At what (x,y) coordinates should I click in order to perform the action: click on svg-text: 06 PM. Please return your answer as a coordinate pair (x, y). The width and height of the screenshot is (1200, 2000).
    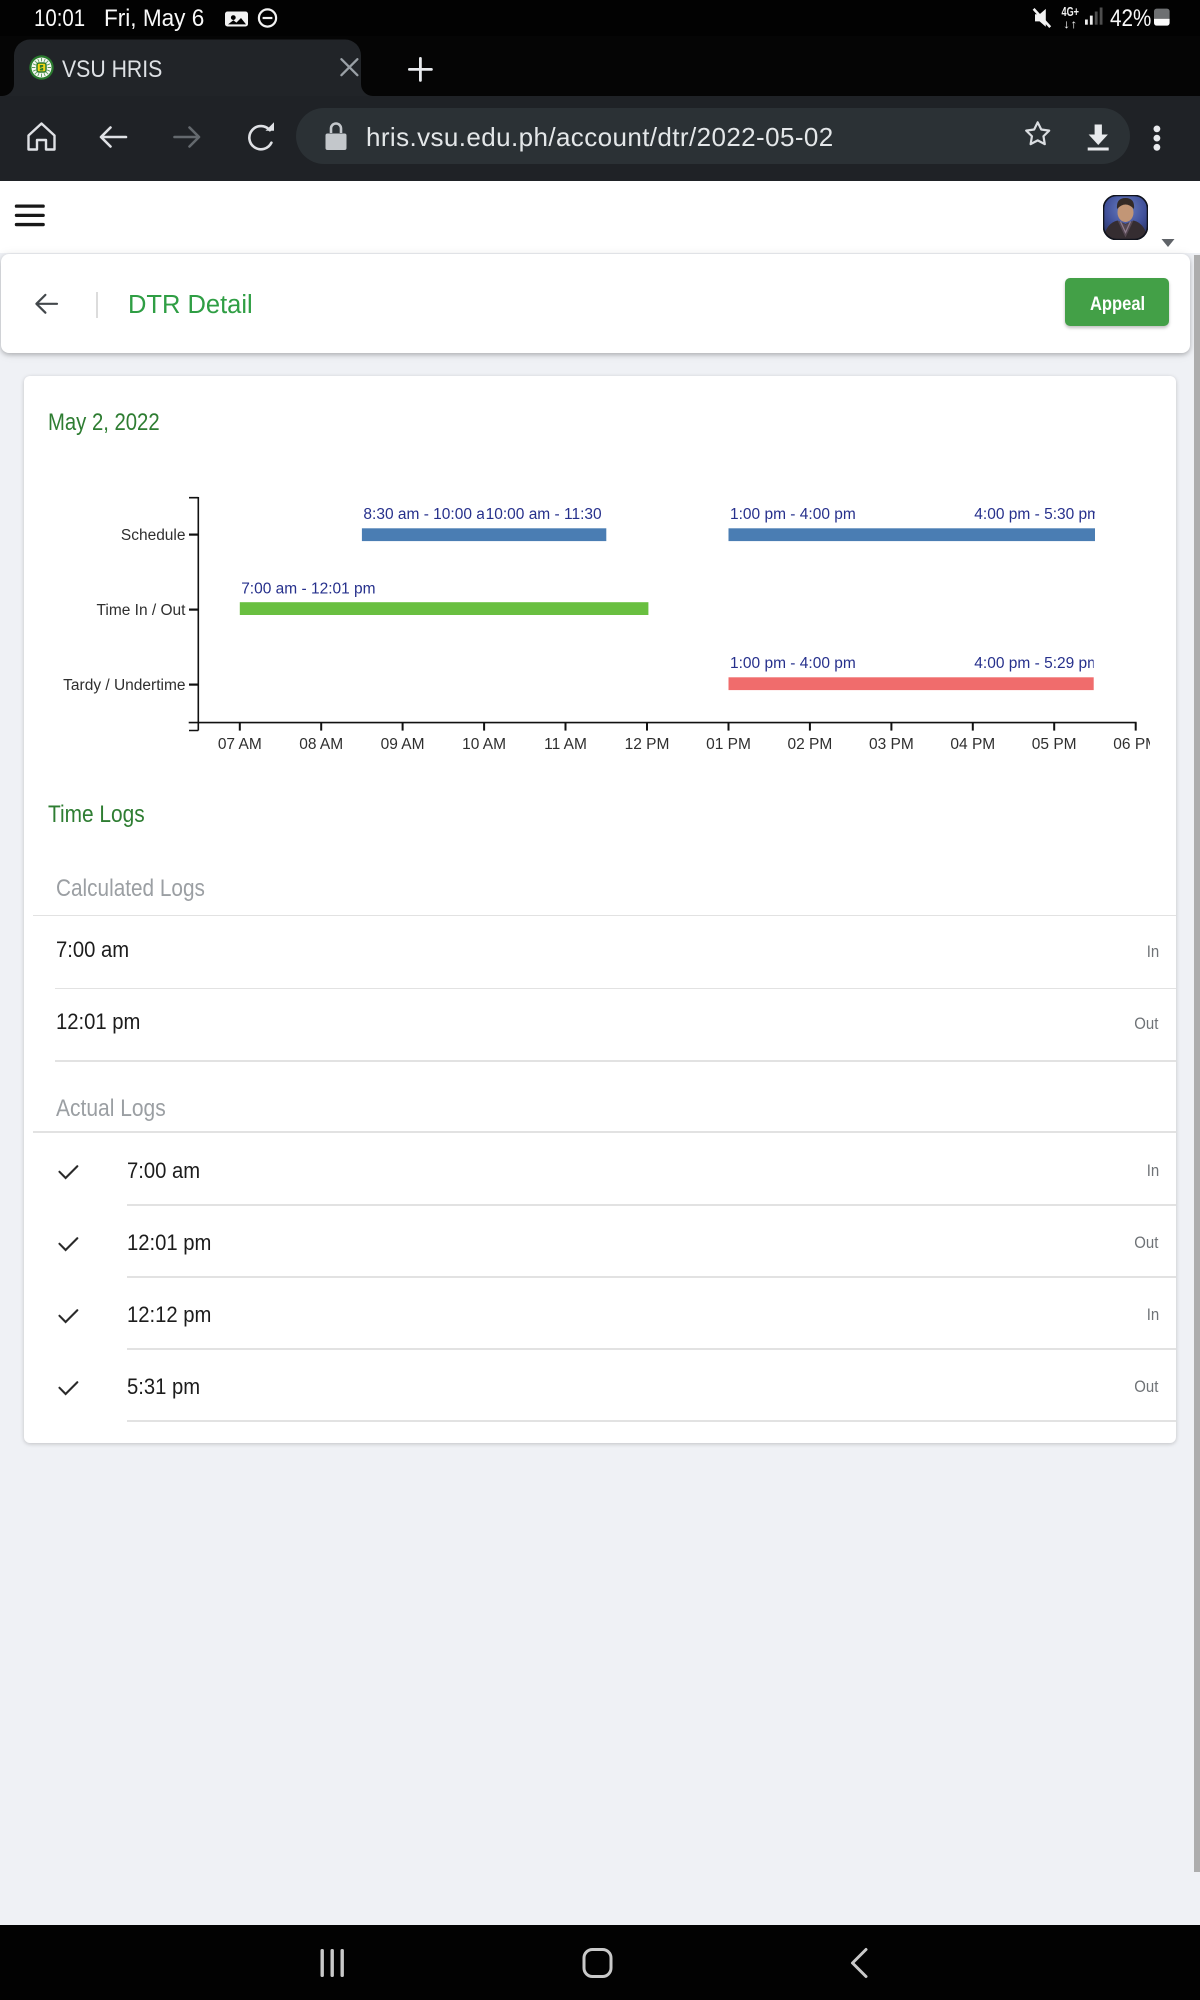
    Looking at the image, I should click on (1131, 744).